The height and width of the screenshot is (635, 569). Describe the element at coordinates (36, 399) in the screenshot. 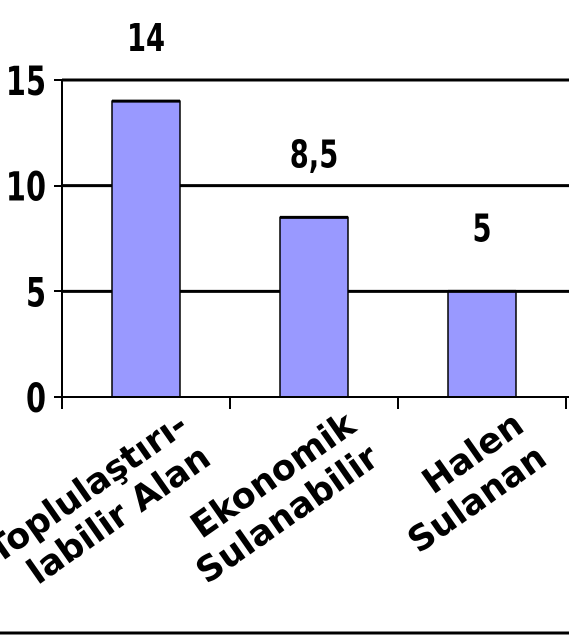

I see `y-tick-label: 0` at that location.